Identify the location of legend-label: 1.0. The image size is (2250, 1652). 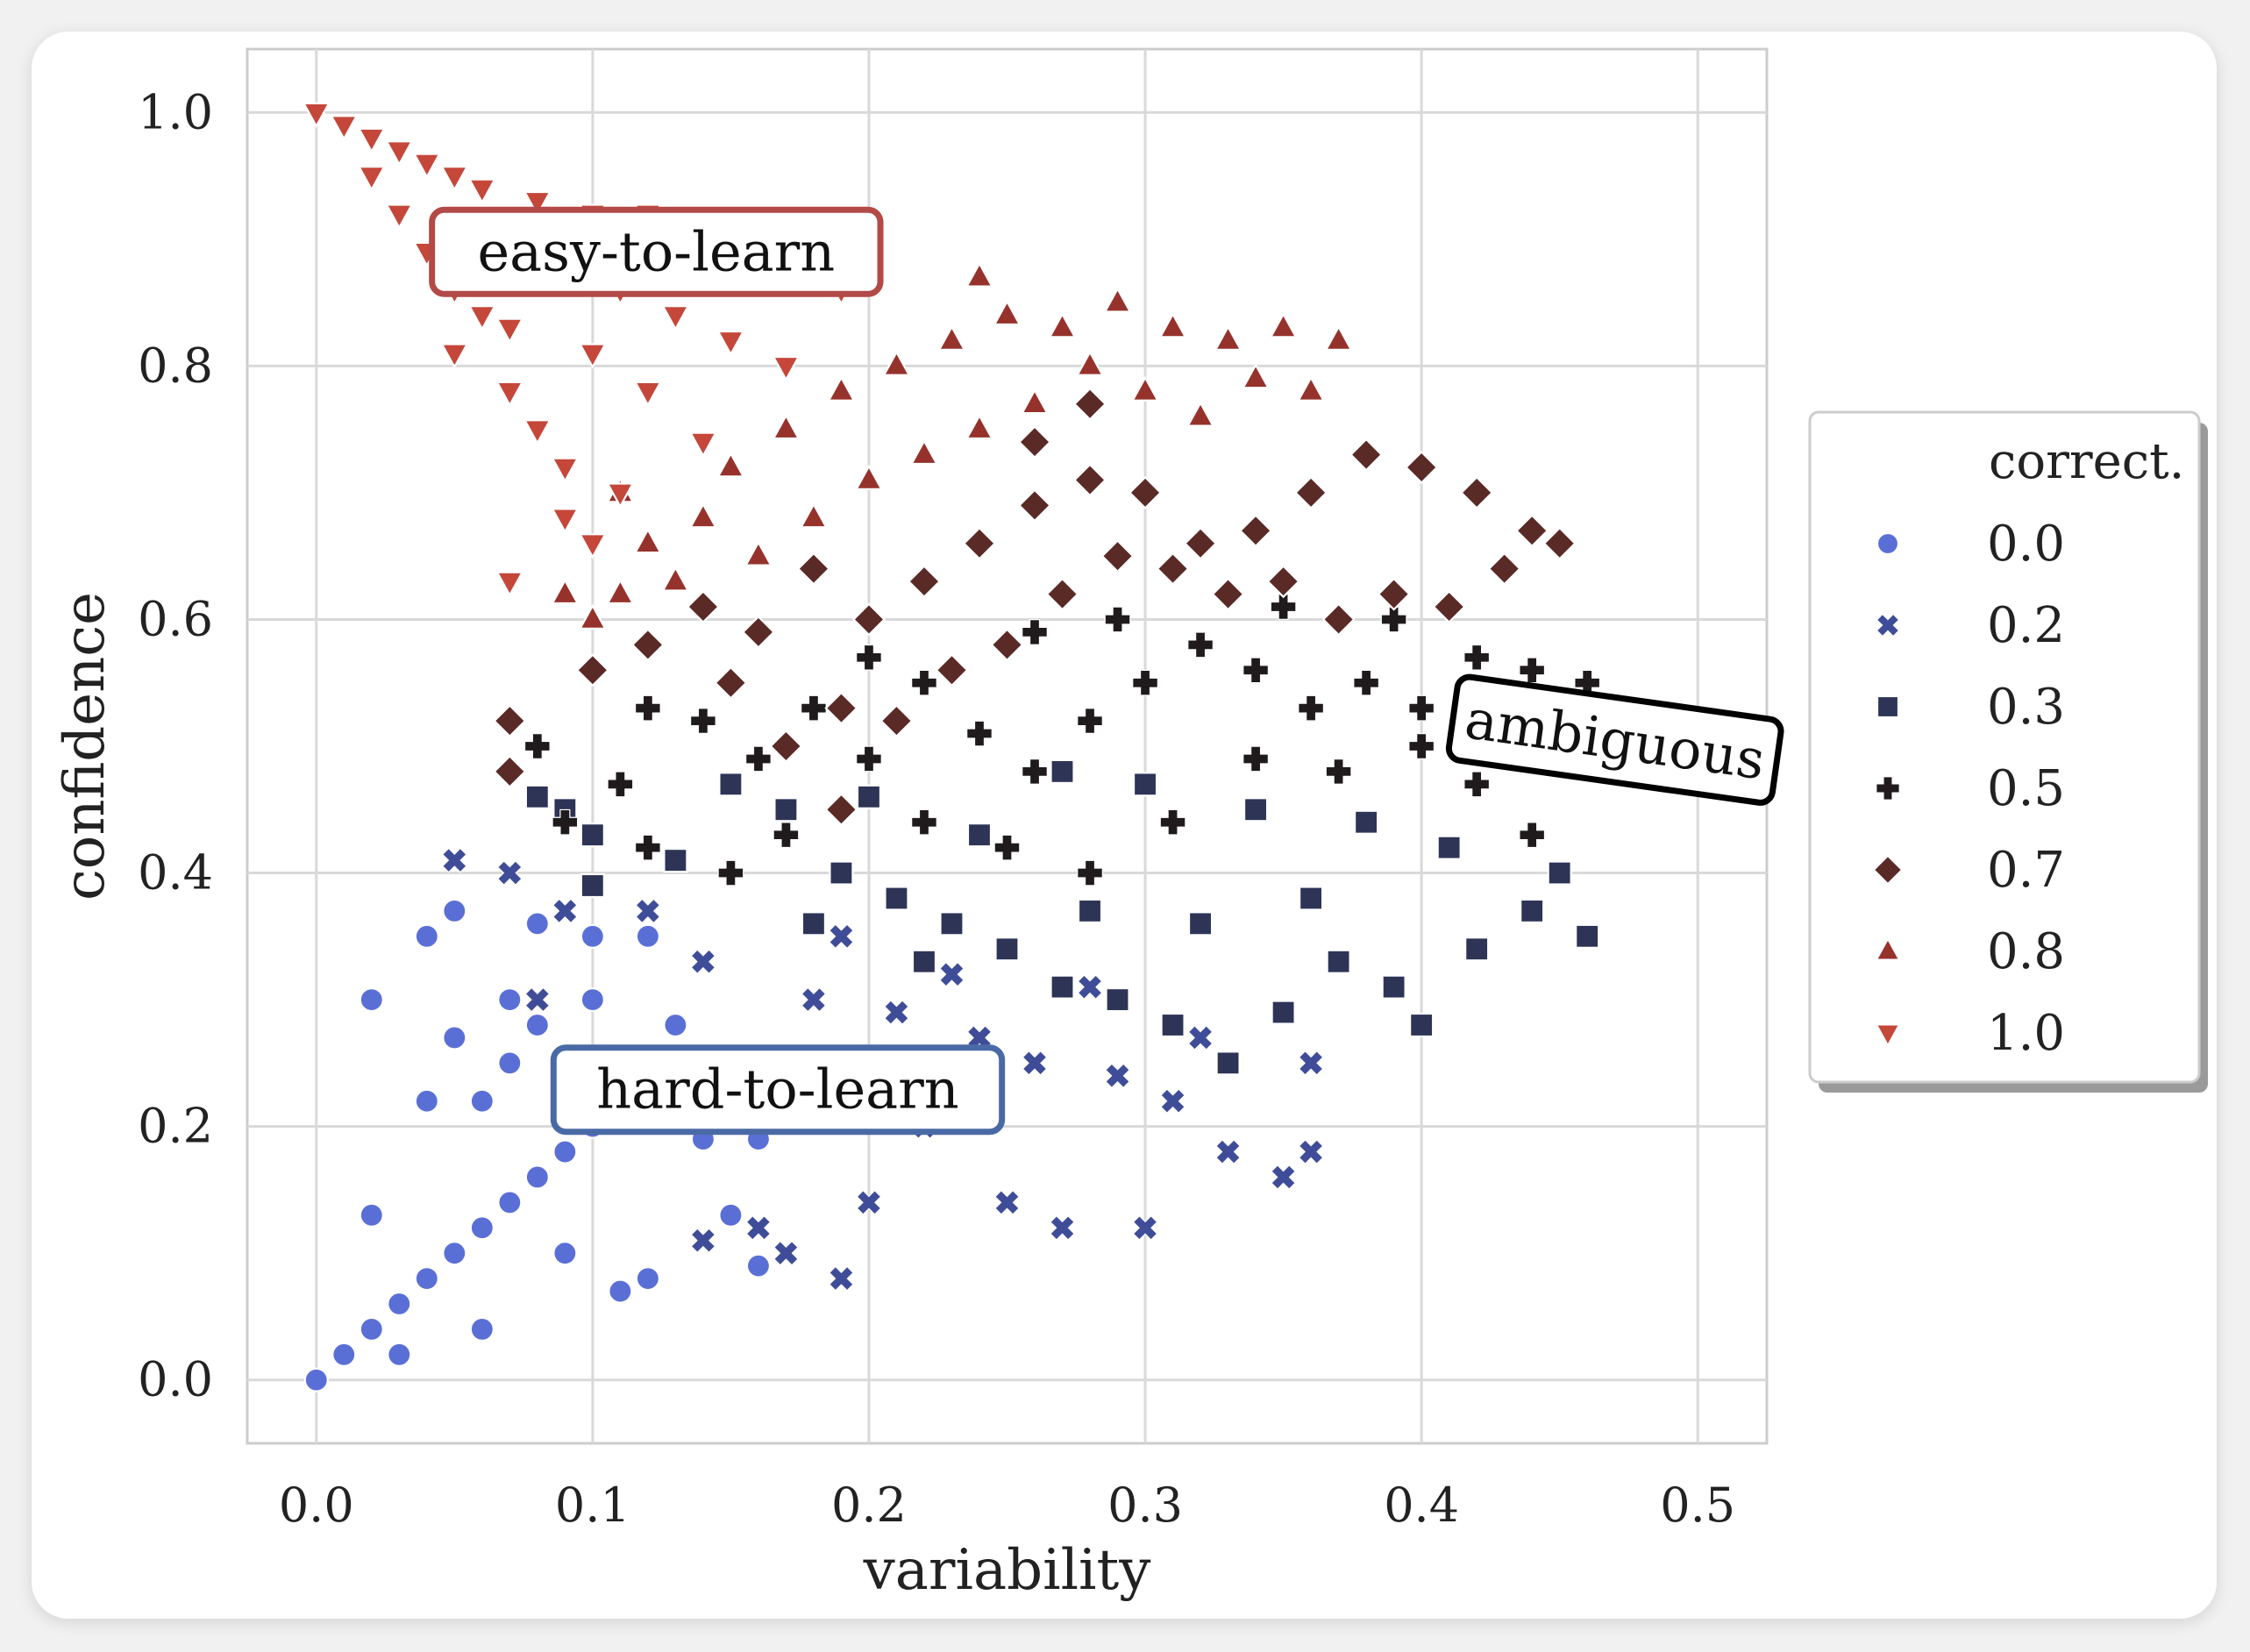
(2026, 1033).